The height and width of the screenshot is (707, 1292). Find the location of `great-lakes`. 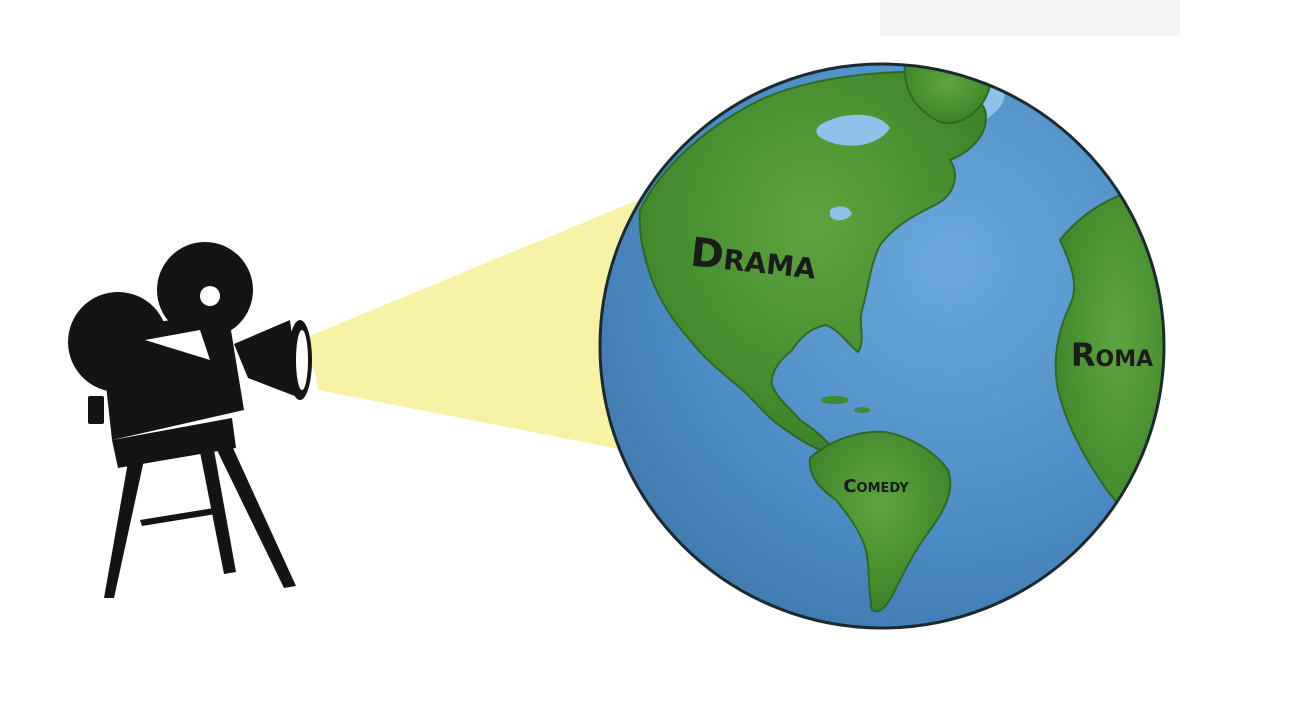

great-lakes is located at coordinates (841, 213).